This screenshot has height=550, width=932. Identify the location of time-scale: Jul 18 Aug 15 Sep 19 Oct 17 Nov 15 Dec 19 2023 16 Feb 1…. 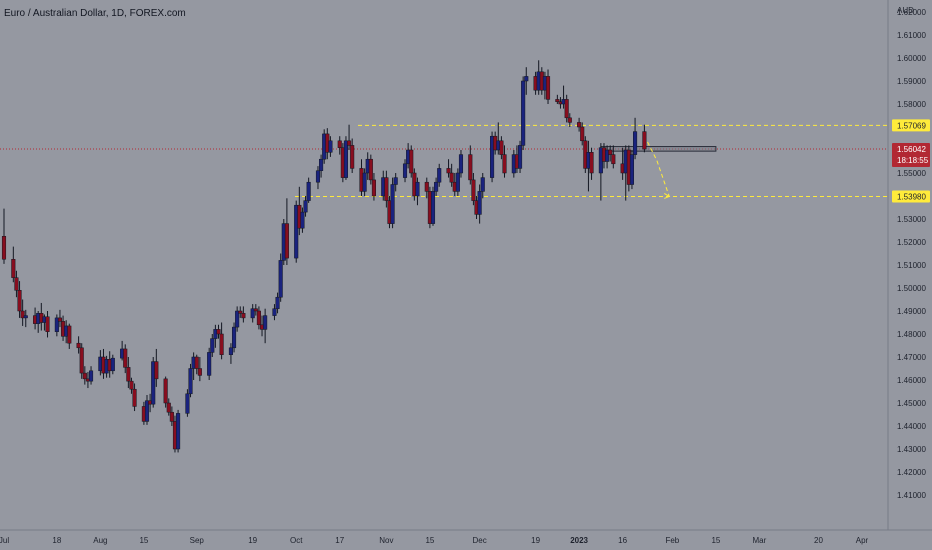
(434, 540).